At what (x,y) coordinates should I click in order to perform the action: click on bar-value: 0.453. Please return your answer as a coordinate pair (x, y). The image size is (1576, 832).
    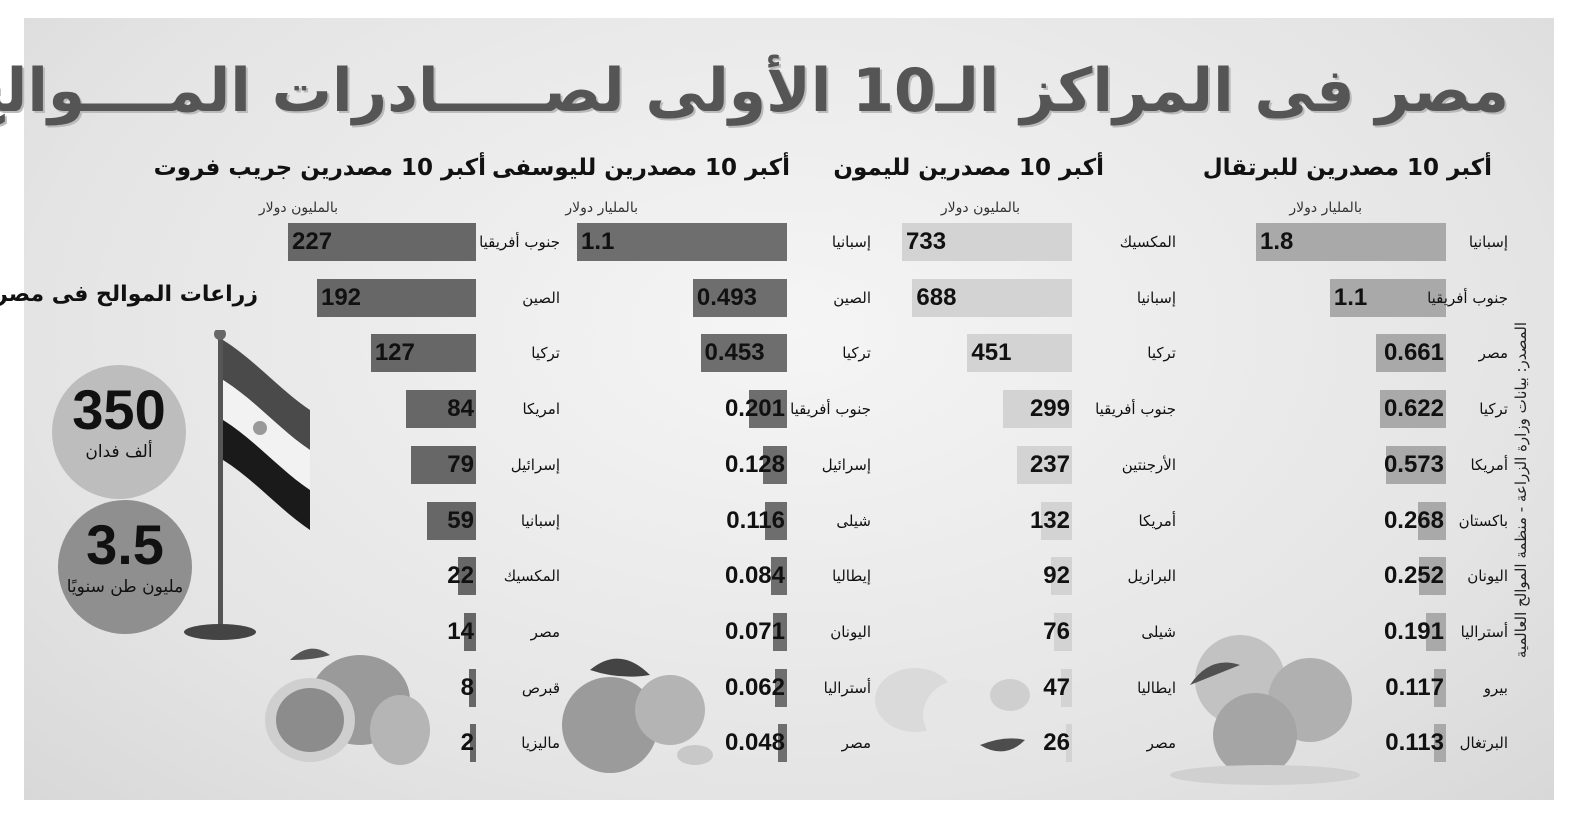
    Looking at the image, I should click on (734, 353).